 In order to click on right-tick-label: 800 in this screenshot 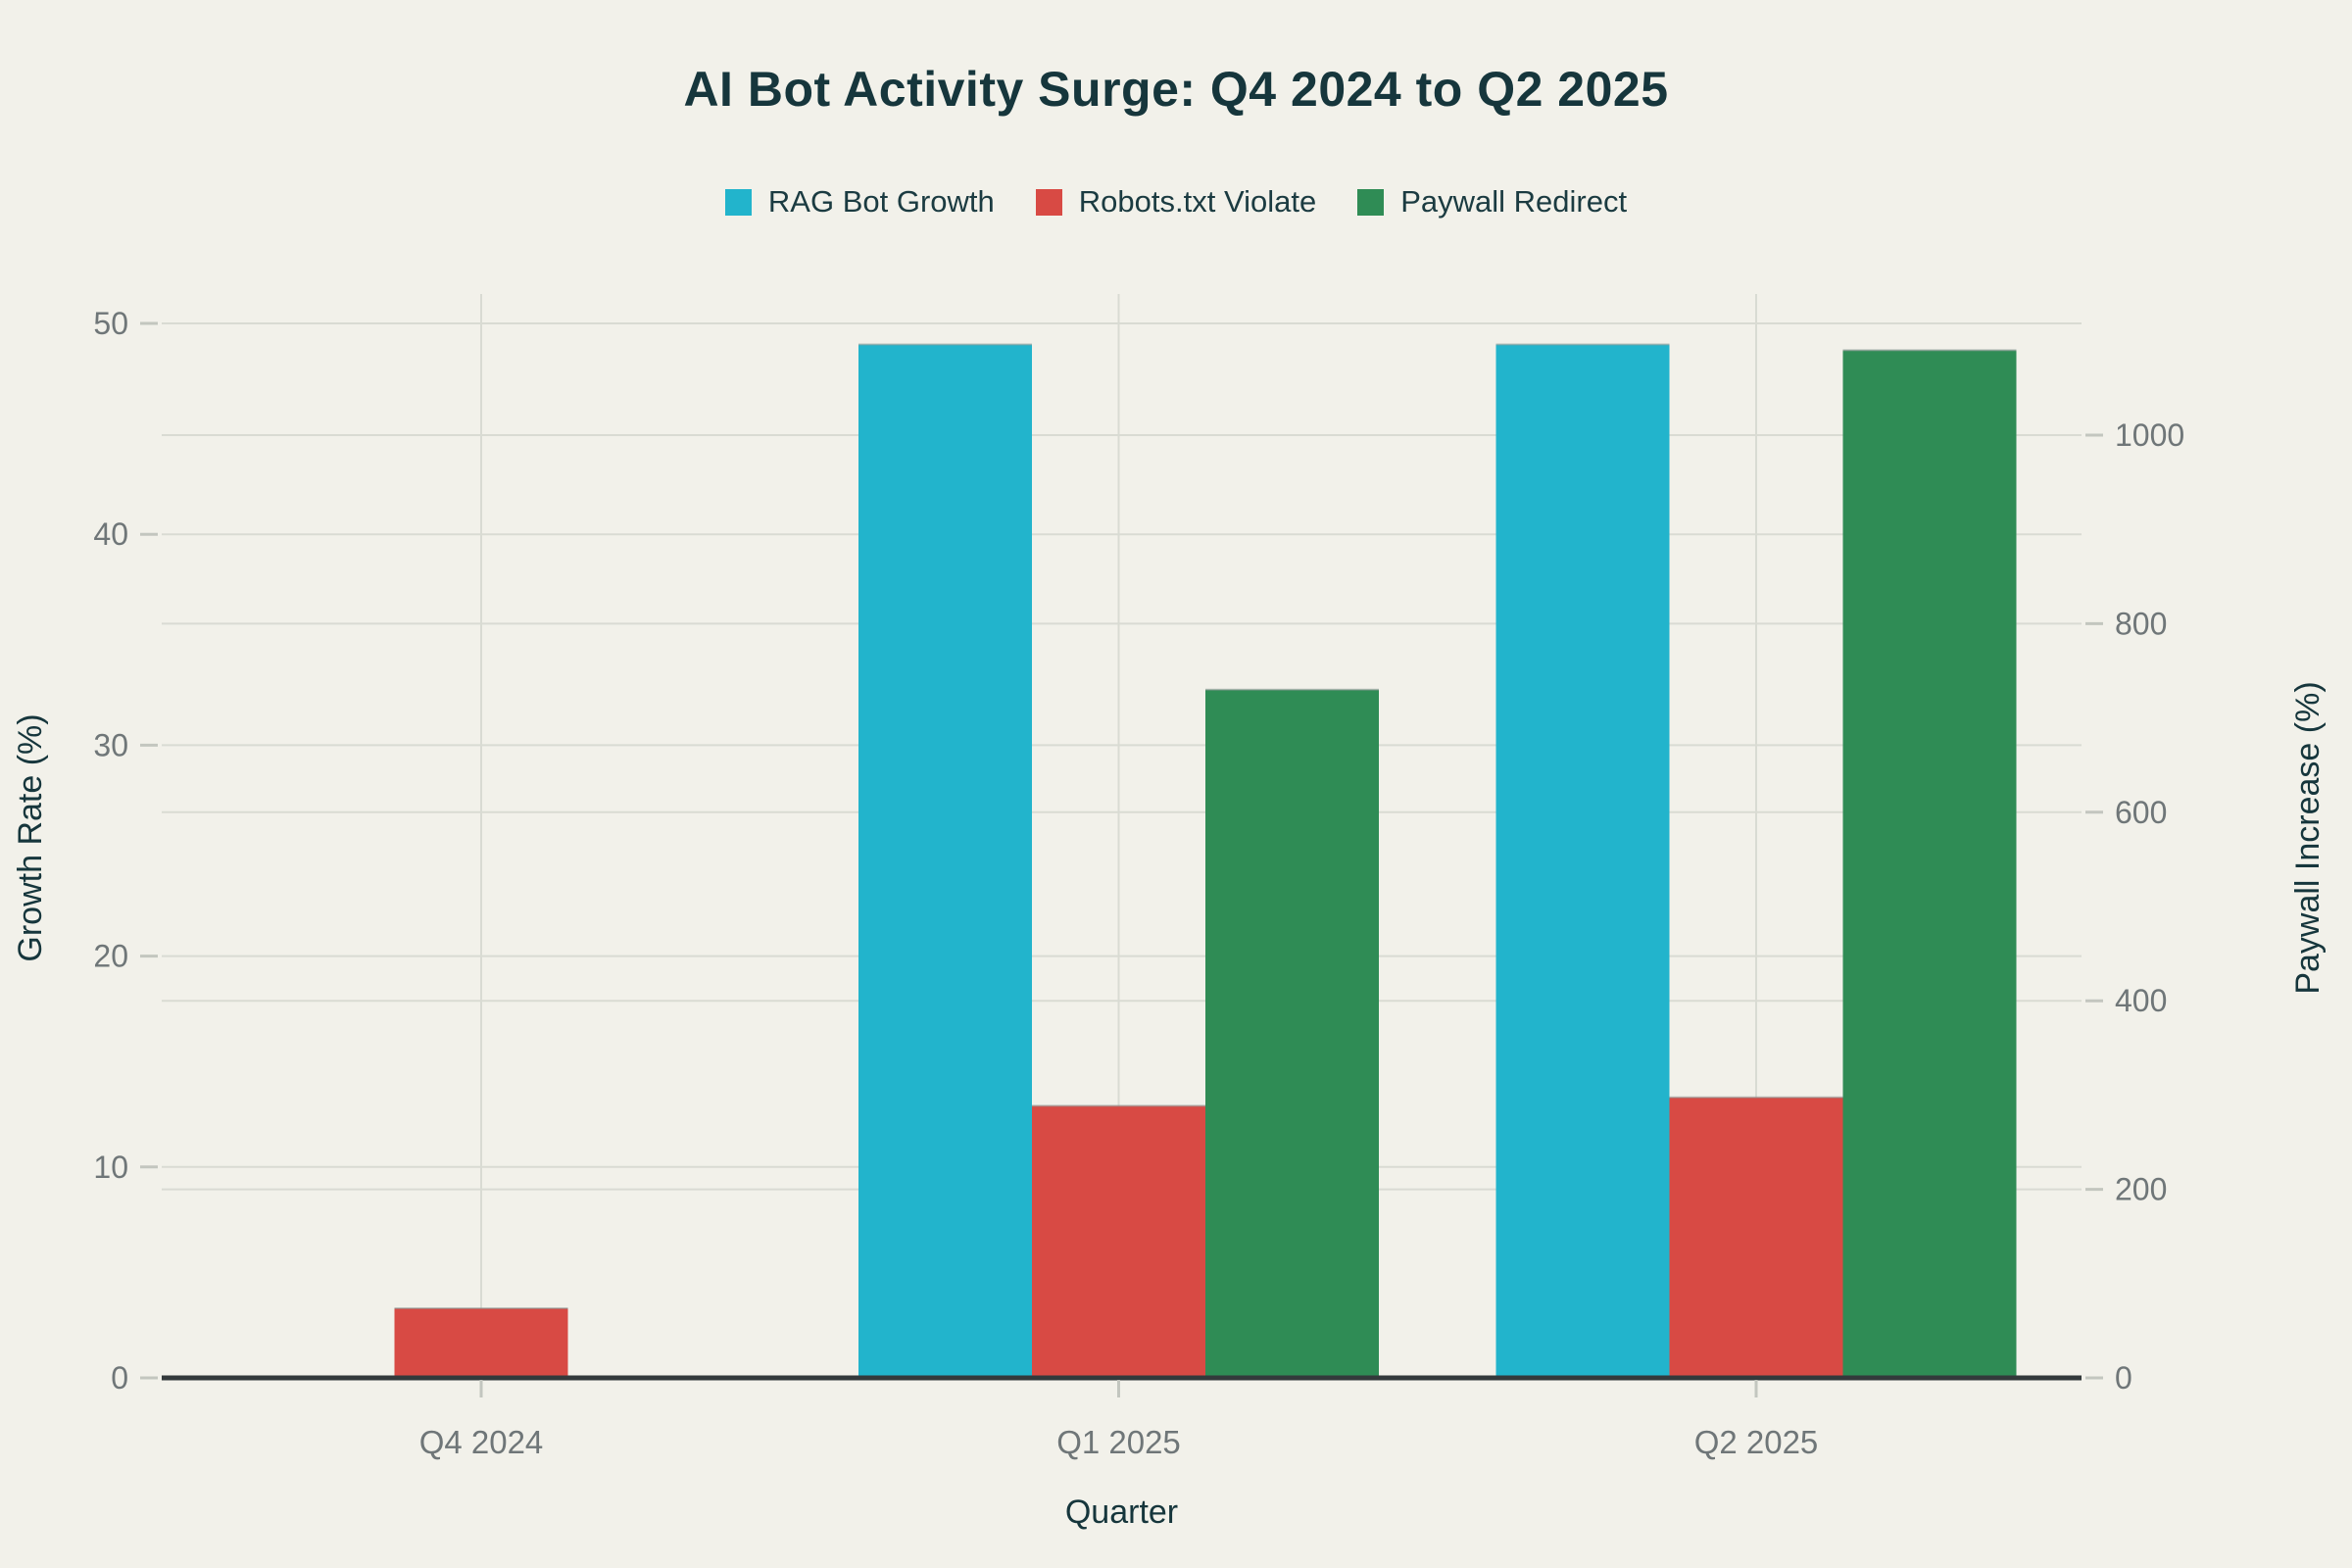, I will do `click(2141, 623)`.